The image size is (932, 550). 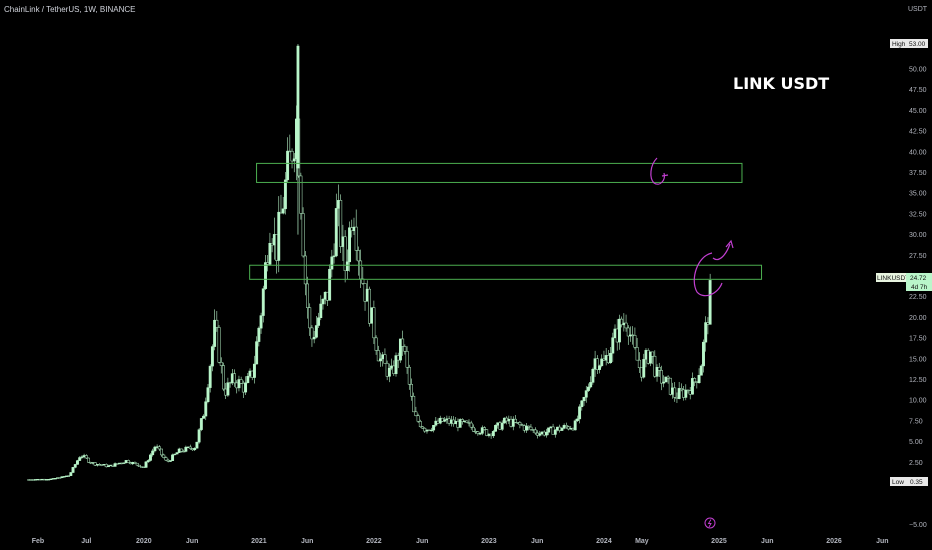 What do you see at coordinates (144, 541) in the screenshot?
I see `x-tick-label: 2020` at bounding box center [144, 541].